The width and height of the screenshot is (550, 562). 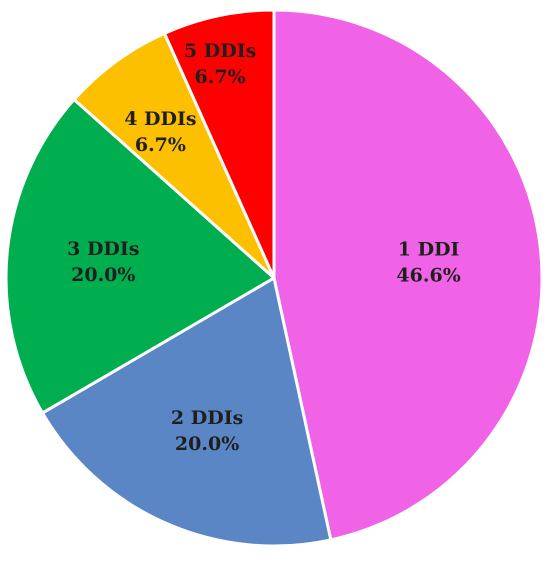 I want to click on slice-percent-2: 20.0%, so click(x=207, y=444).